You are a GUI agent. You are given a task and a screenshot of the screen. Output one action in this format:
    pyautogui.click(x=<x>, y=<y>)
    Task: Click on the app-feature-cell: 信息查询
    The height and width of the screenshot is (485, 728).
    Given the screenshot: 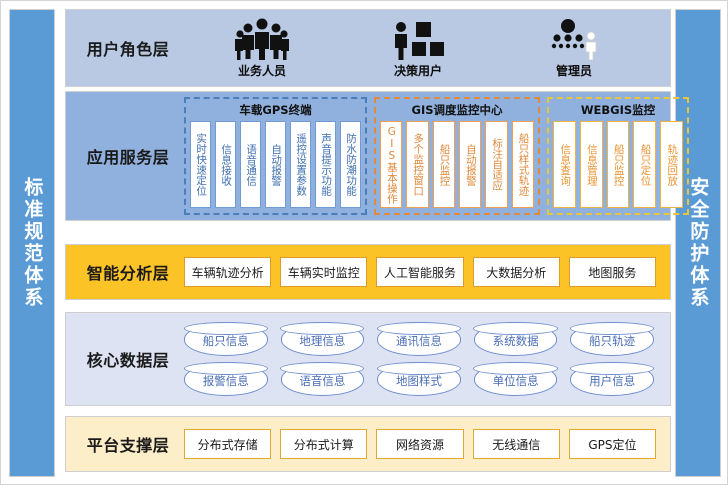 What is the action you would take?
    pyautogui.click(x=564, y=164)
    